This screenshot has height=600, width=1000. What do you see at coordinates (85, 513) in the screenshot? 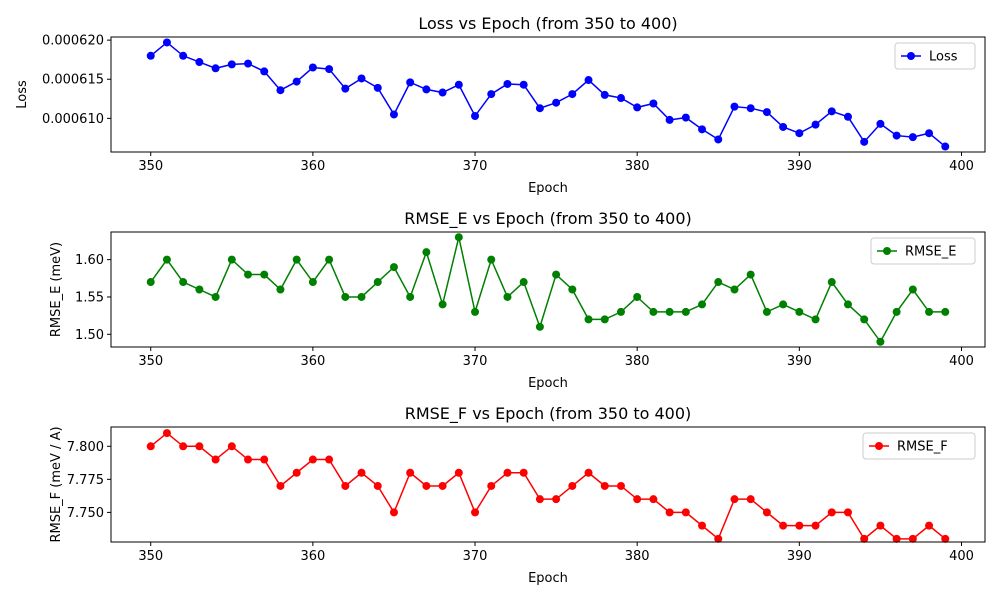
I see `y-tick-label: 7.750` at bounding box center [85, 513].